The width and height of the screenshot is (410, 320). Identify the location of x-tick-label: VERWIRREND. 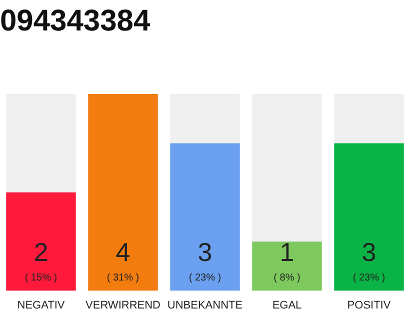
(123, 305).